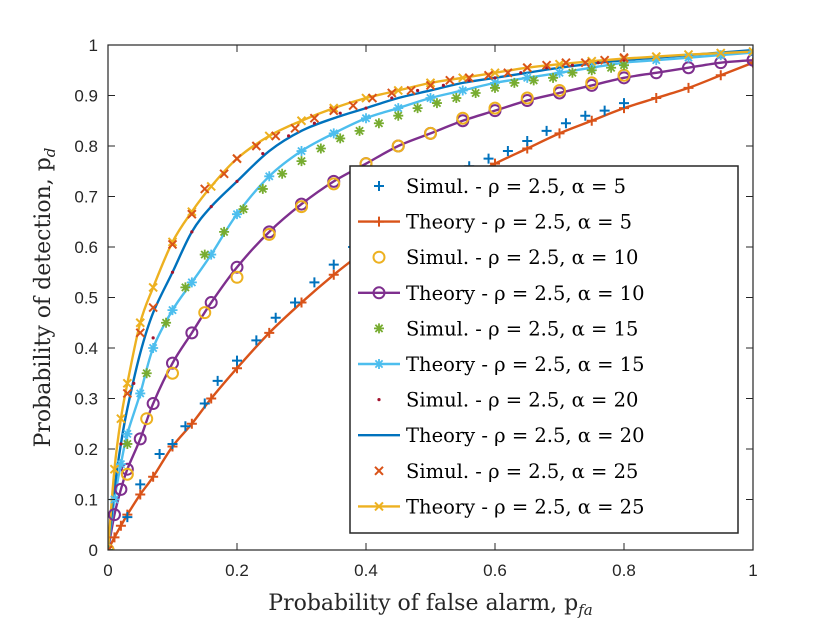 The image size is (830, 623). I want to click on y-tick-label: 0.6, so click(86, 247).